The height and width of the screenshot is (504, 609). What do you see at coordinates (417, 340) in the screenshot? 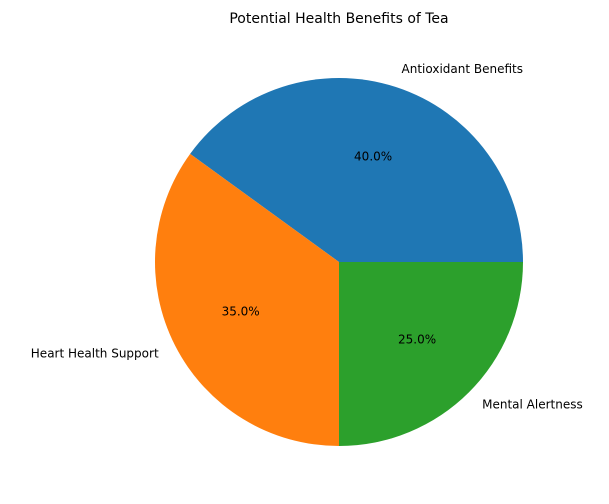
I see `percent-label-mental-alertness: 25.0%` at bounding box center [417, 340].